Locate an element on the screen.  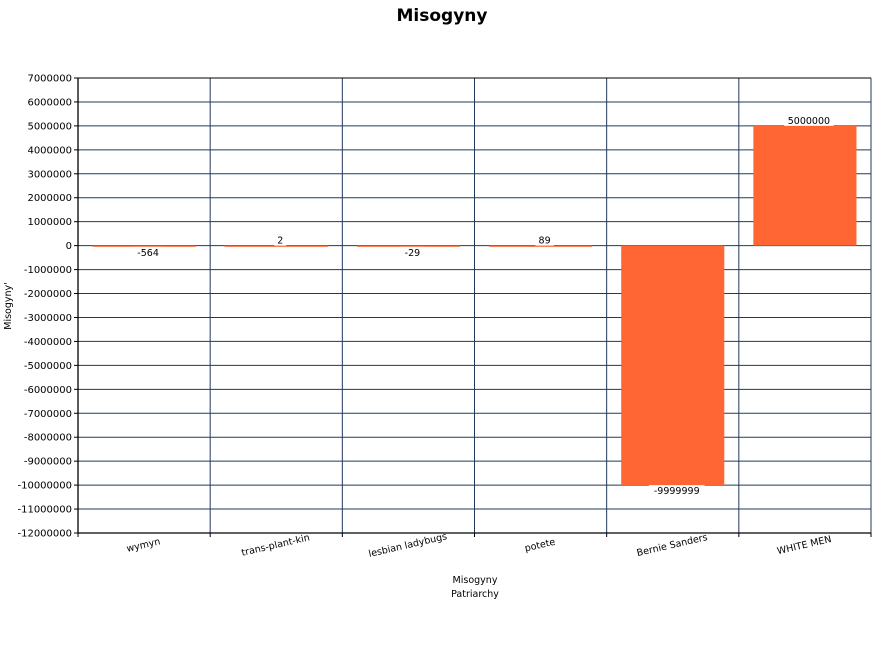
y-tick-label: 3000000 is located at coordinates (49, 174).